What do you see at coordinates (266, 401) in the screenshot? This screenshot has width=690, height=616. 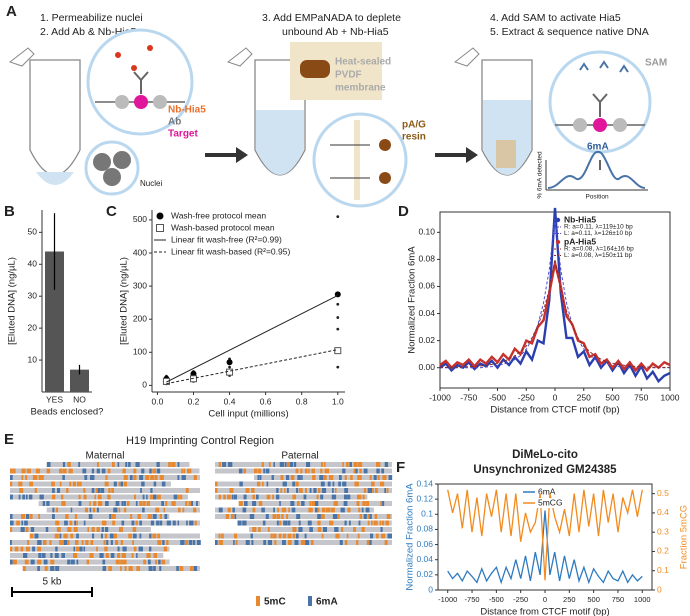 I see `x-tick-label: 0.6` at bounding box center [266, 401].